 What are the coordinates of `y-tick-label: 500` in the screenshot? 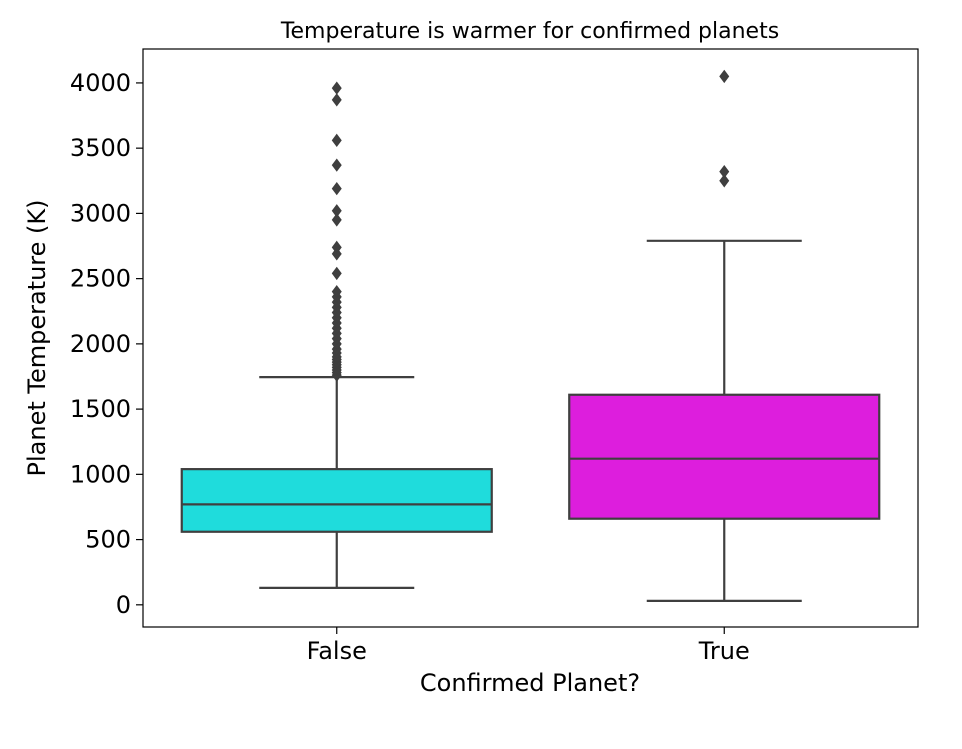 It's located at (108, 540).